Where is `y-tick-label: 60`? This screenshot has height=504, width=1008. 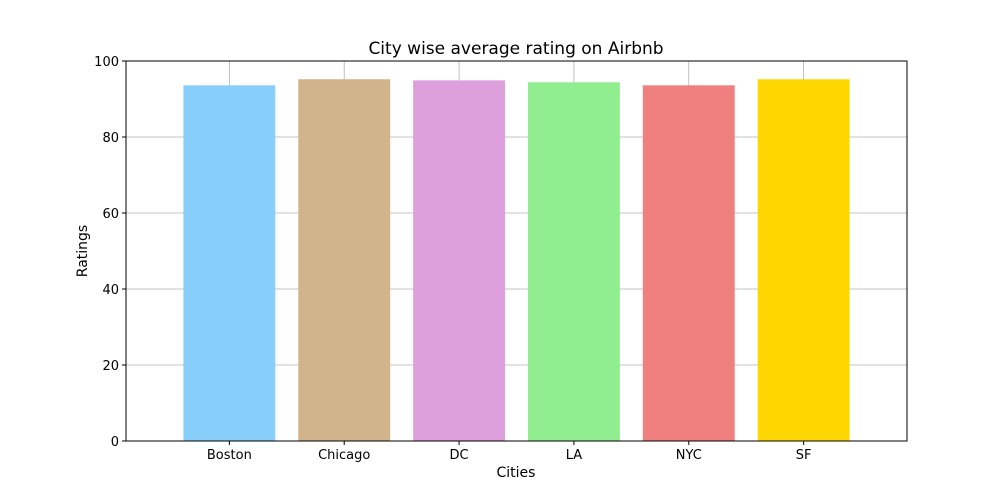
y-tick-label: 60 is located at coordinates (110, 214).